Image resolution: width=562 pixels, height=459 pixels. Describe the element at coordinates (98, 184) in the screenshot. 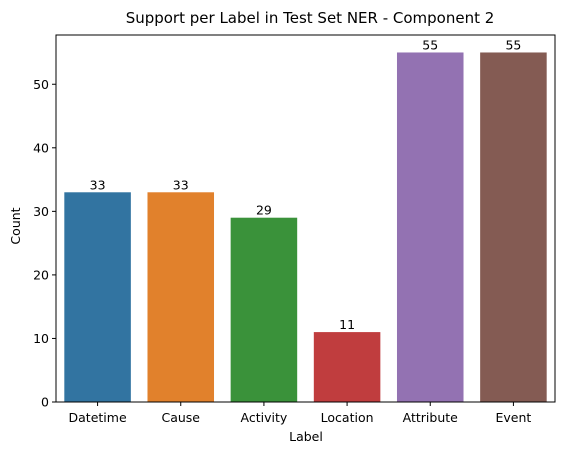

I see `data-label-datetime: 33` at that location.